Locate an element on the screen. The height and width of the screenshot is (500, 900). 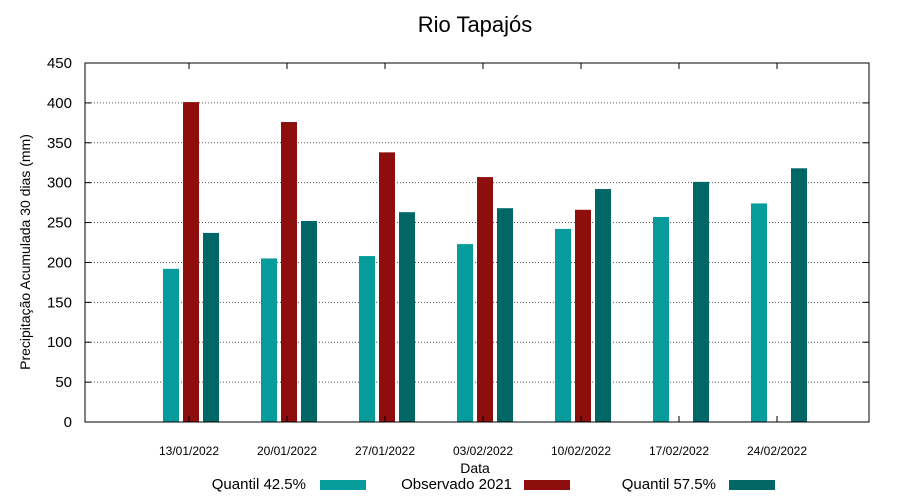
y-tick-label: 50 is located at coordinates (63, 382).